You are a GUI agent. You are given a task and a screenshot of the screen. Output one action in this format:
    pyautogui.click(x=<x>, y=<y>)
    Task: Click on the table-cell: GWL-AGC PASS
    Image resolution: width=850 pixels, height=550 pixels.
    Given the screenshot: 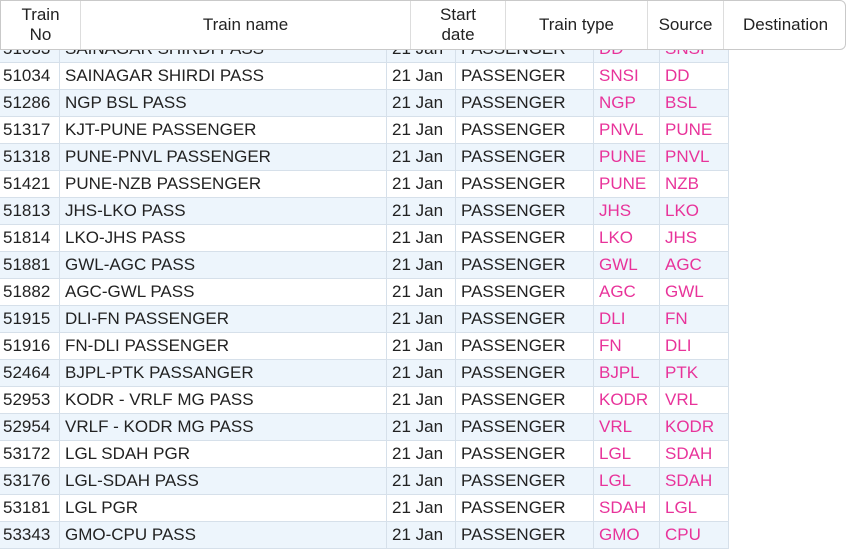 What is the action you would take?
    pyautogui.click(x=223, y=265)
    